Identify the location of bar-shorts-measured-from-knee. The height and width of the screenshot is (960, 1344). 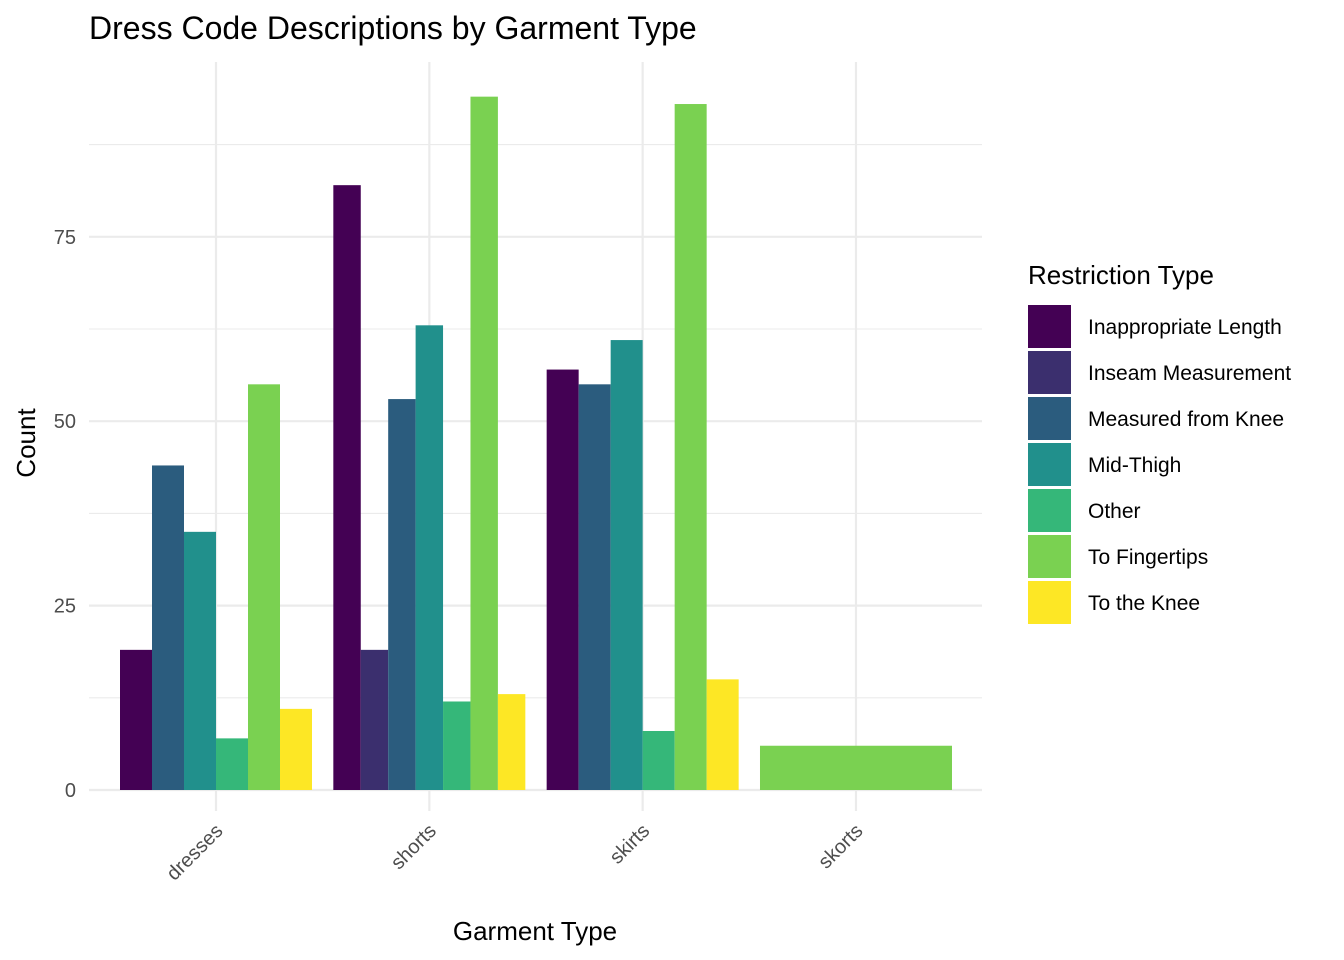
(402, 594).